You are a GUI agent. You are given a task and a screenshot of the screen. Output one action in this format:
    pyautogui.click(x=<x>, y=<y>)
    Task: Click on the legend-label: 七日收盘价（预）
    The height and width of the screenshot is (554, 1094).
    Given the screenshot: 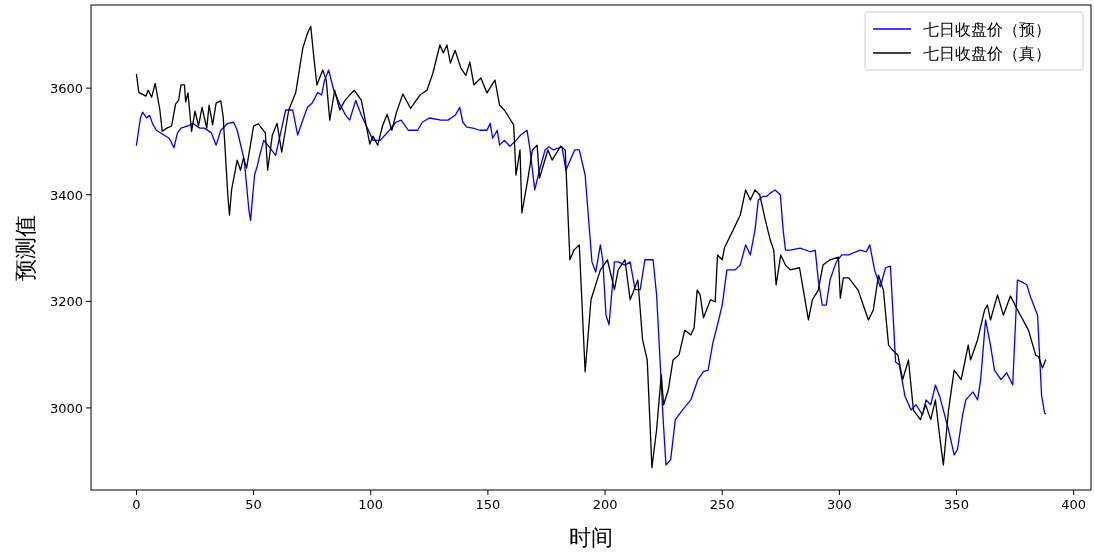 What is the action you would take?
    pyautogui.click(x=987, y=29)
    